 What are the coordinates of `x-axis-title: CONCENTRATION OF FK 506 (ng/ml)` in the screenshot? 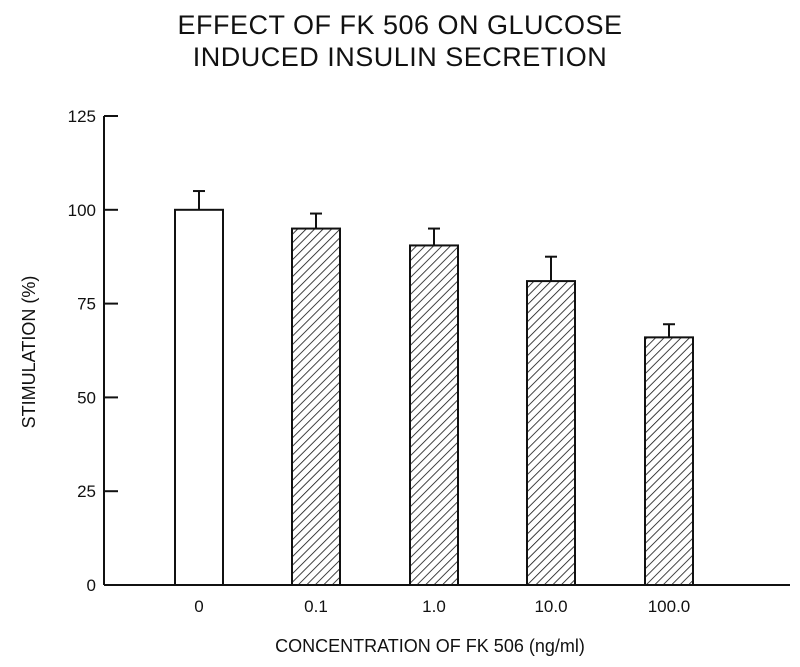 It's located at (430, 646).